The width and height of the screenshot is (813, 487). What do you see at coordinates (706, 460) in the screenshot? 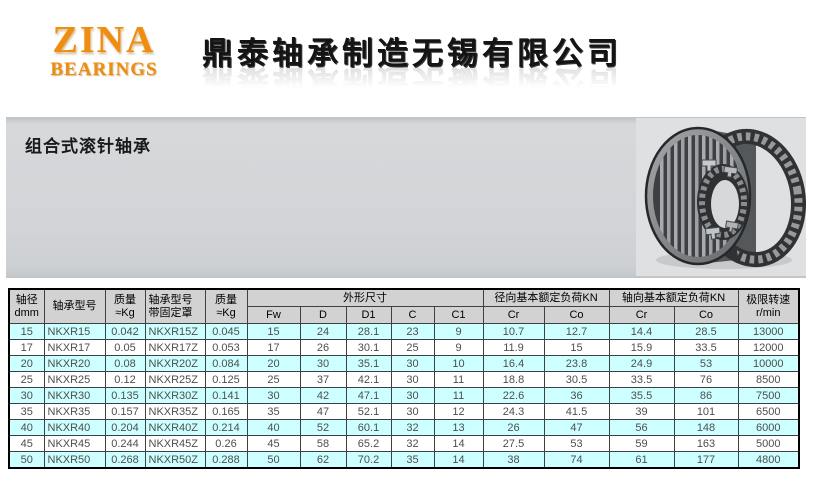
I see `cell: 177` at bounding box center [706, 460].